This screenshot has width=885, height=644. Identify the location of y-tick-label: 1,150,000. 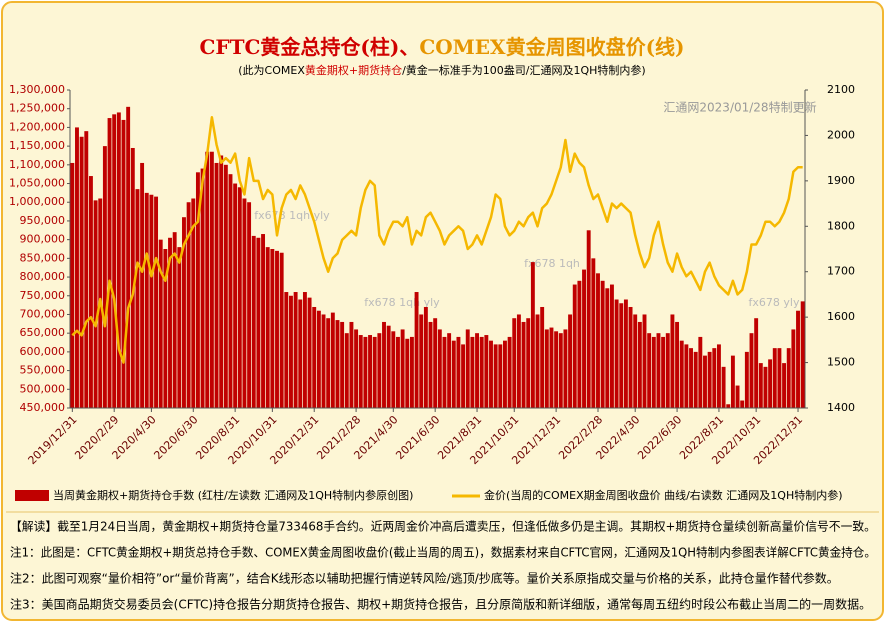
(37, 145).